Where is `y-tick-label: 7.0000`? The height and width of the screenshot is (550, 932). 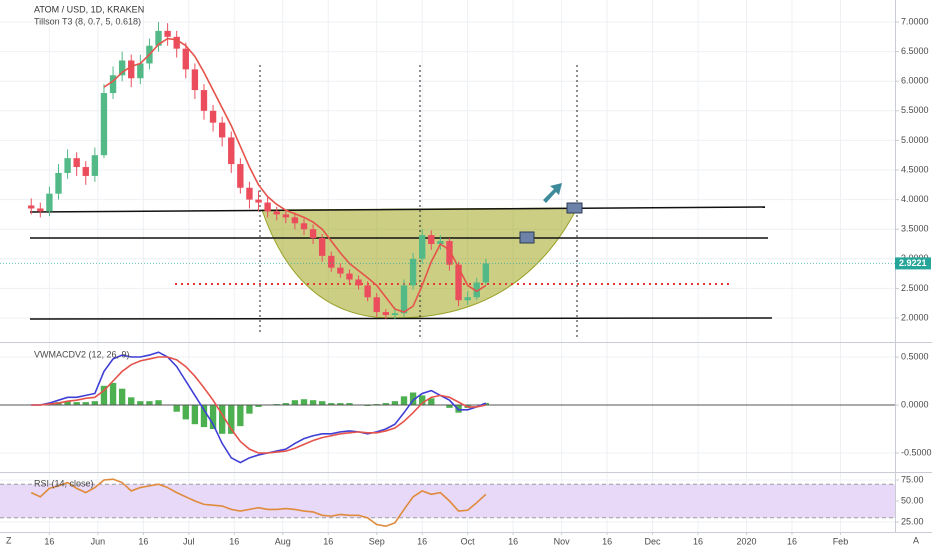
y-tick-label: 7.0000 is located at coordinates (915, 21).